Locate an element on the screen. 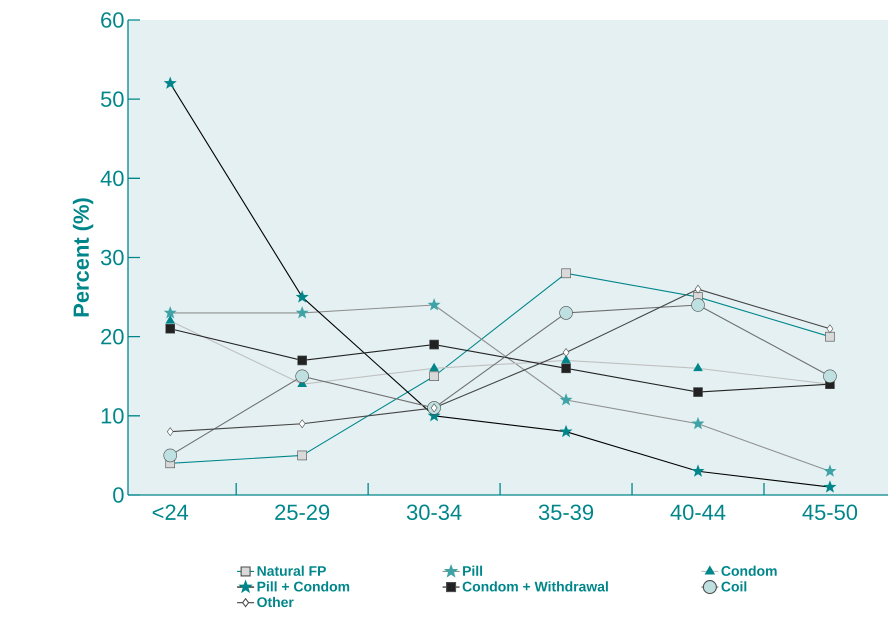  y-tick-label: 60 is located at coordinates (112, 20).